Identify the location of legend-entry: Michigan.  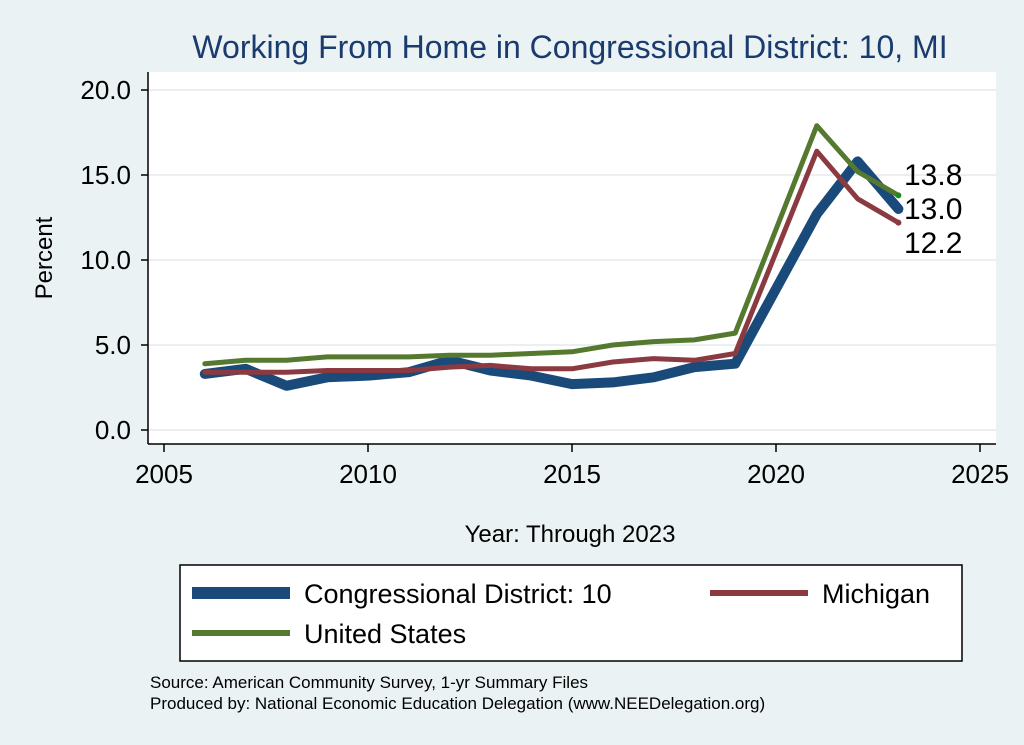
(876, 594).